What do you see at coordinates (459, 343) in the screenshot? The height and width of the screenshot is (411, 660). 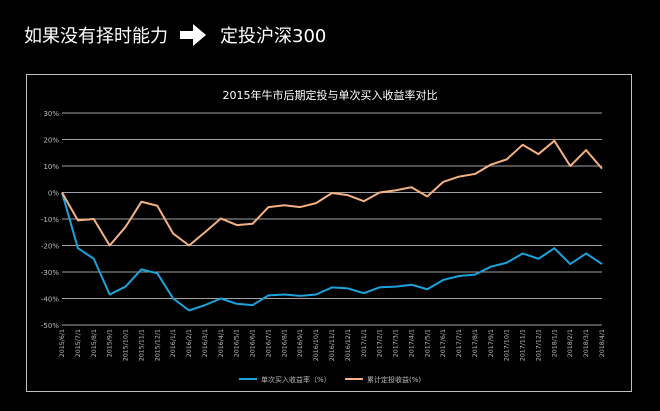 I see `x-tick-label: 2017/7/1` at bounding box center [459, 343].